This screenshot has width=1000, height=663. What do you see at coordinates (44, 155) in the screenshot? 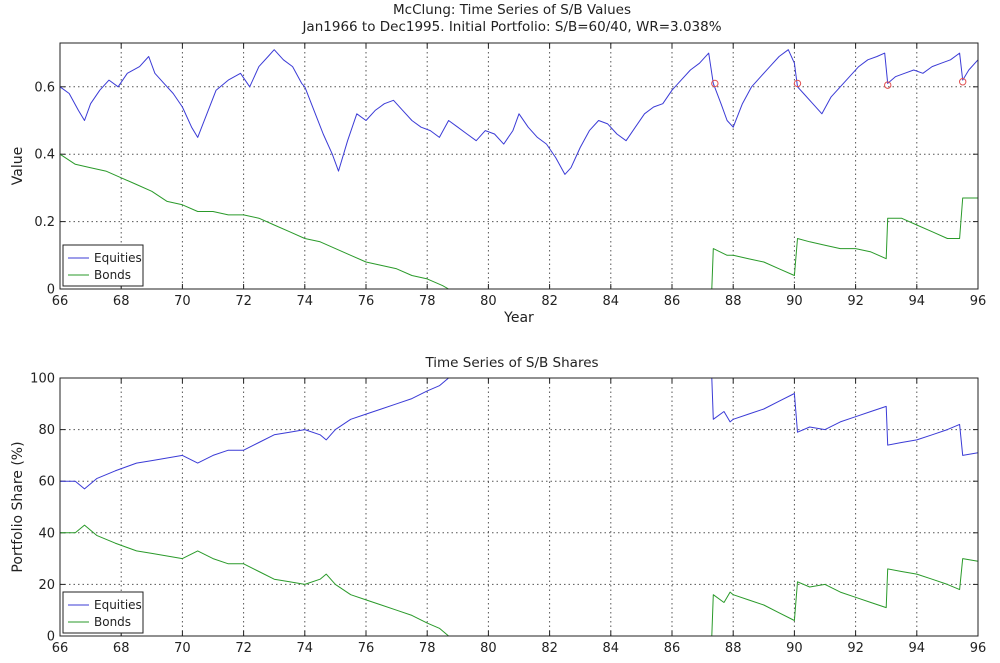
I see `y-tick-label: 0.4` at bounding box center [44, 155].